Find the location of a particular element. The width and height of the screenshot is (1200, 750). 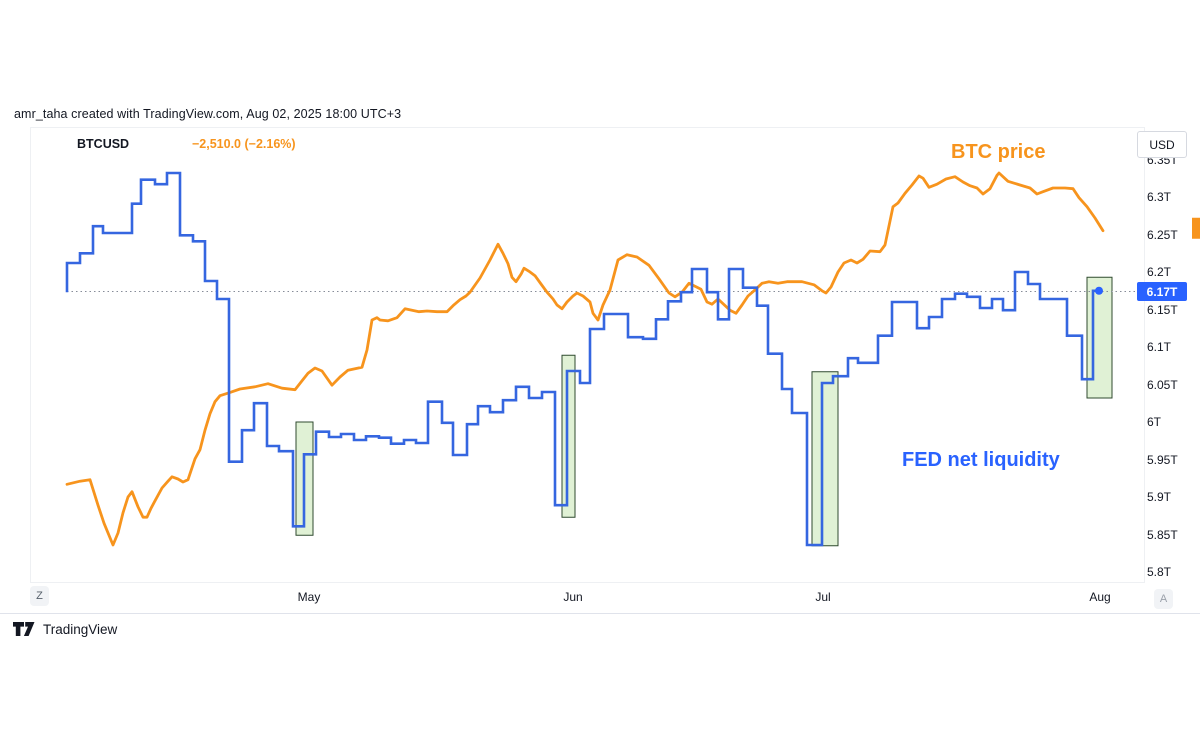

time-axis-label: Jul is located at coordinates (823, 597).